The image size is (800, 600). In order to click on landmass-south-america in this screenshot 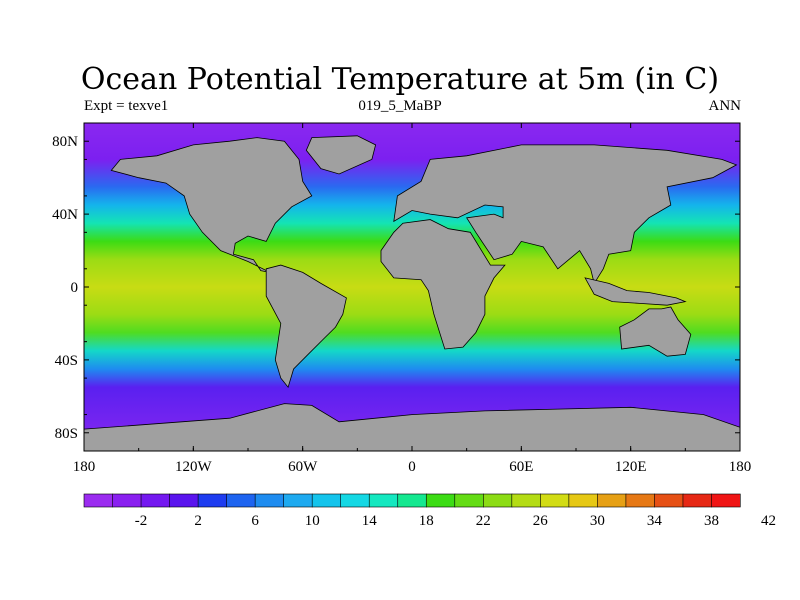, I will do `click(306, 326)`.